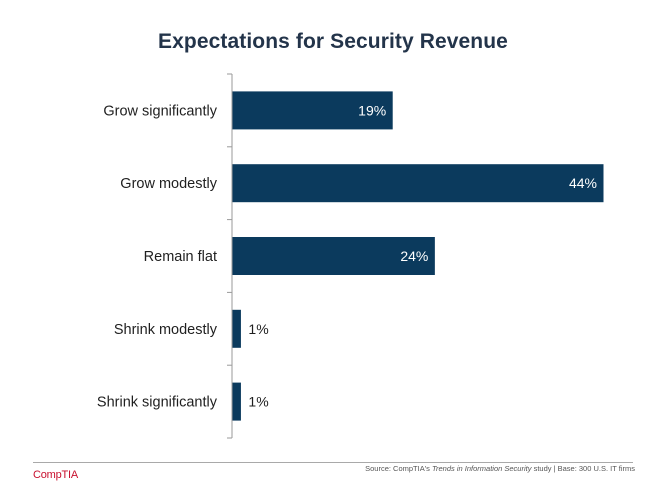 The image size is (666, 500). I want to click on axis-layer, so click(230, 256).